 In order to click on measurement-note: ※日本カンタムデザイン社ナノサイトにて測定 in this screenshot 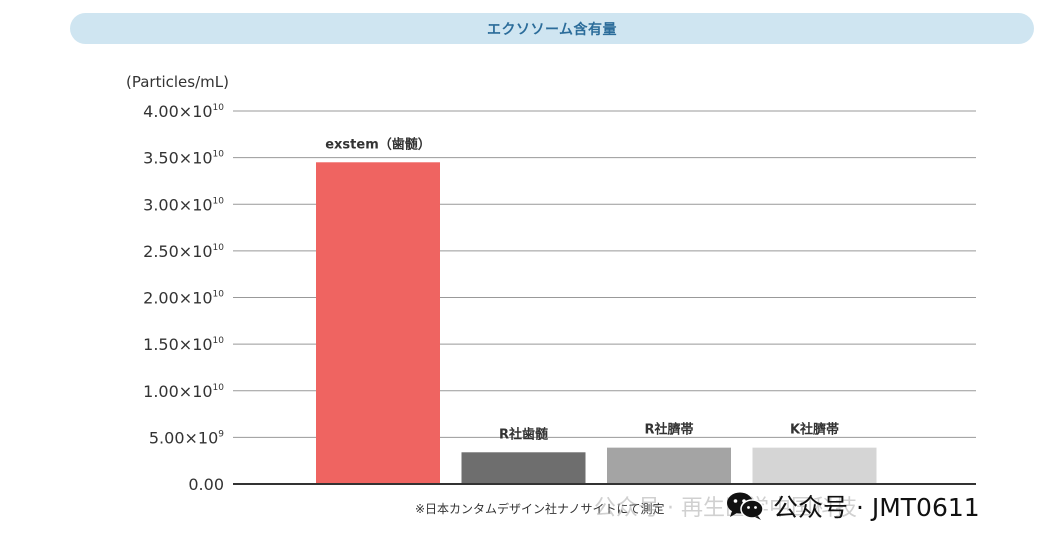, I will do `click(540, 509)`.